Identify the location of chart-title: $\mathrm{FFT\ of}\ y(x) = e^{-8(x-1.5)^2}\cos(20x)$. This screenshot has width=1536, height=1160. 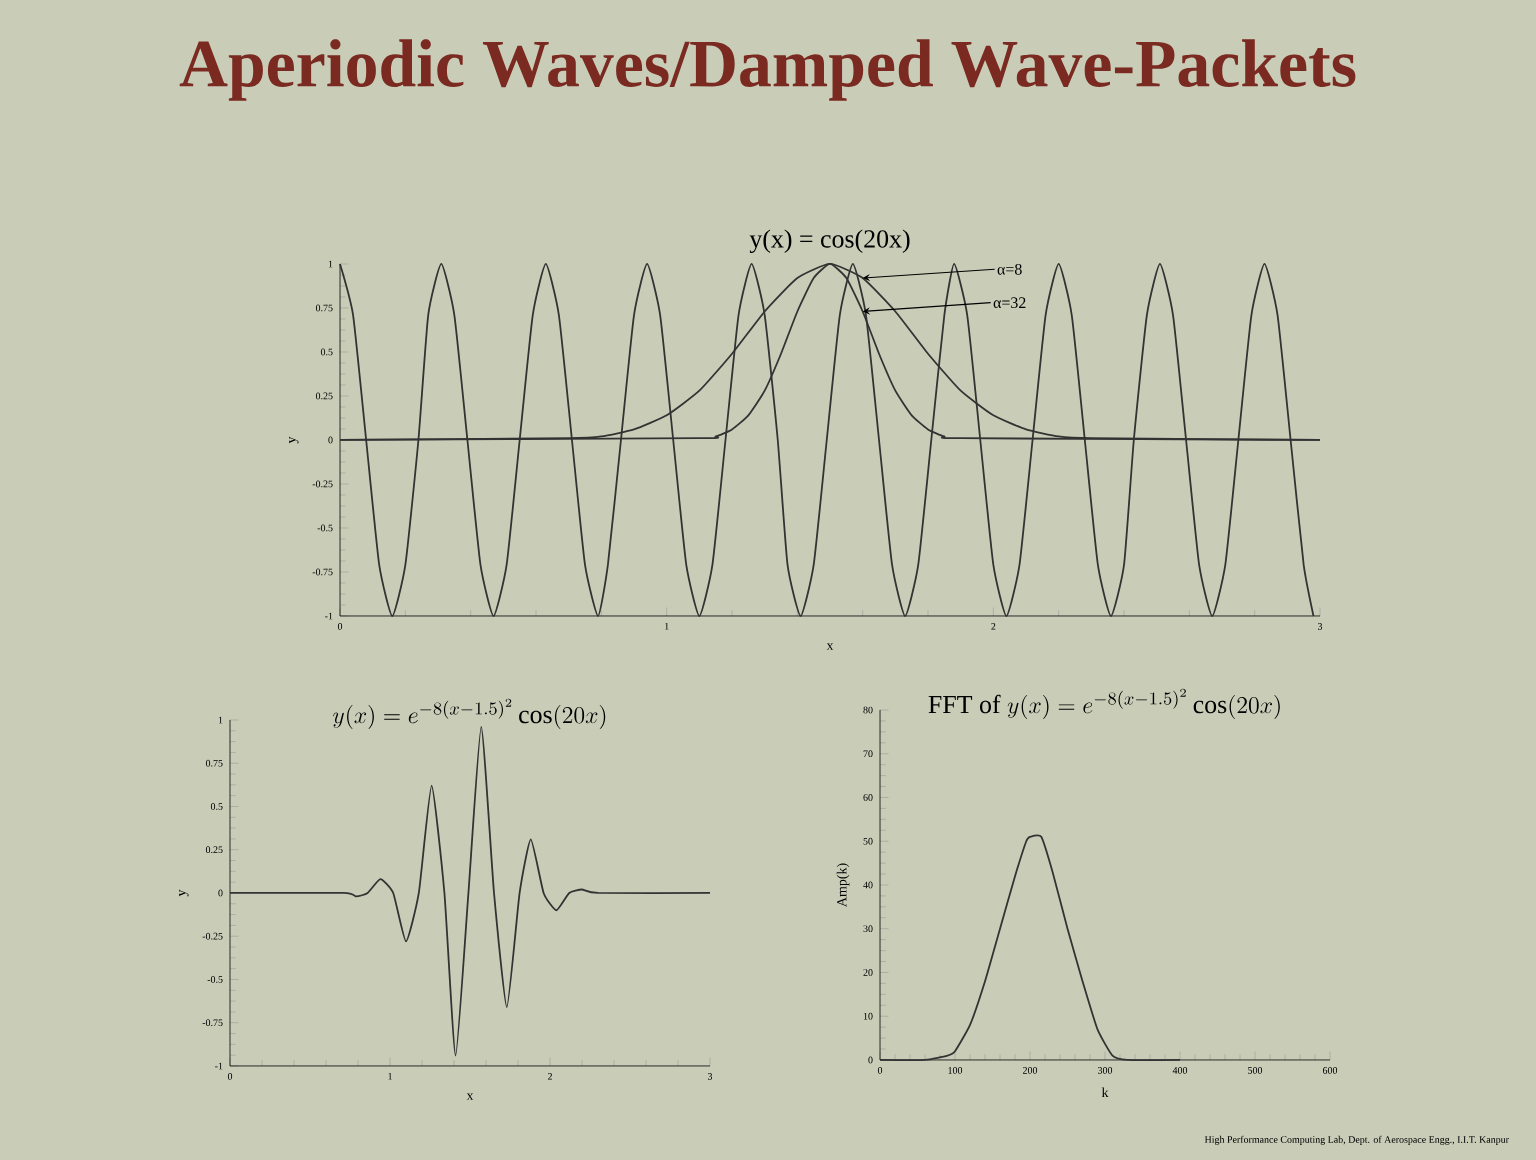
(1104, 704).